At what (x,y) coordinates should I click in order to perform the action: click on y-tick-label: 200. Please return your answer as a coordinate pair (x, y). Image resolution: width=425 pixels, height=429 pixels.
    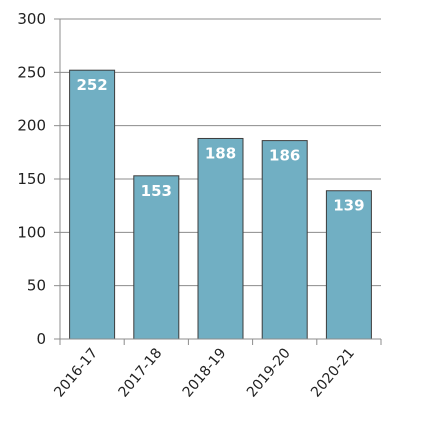
    Looking at the image, I should click on (31, 126).